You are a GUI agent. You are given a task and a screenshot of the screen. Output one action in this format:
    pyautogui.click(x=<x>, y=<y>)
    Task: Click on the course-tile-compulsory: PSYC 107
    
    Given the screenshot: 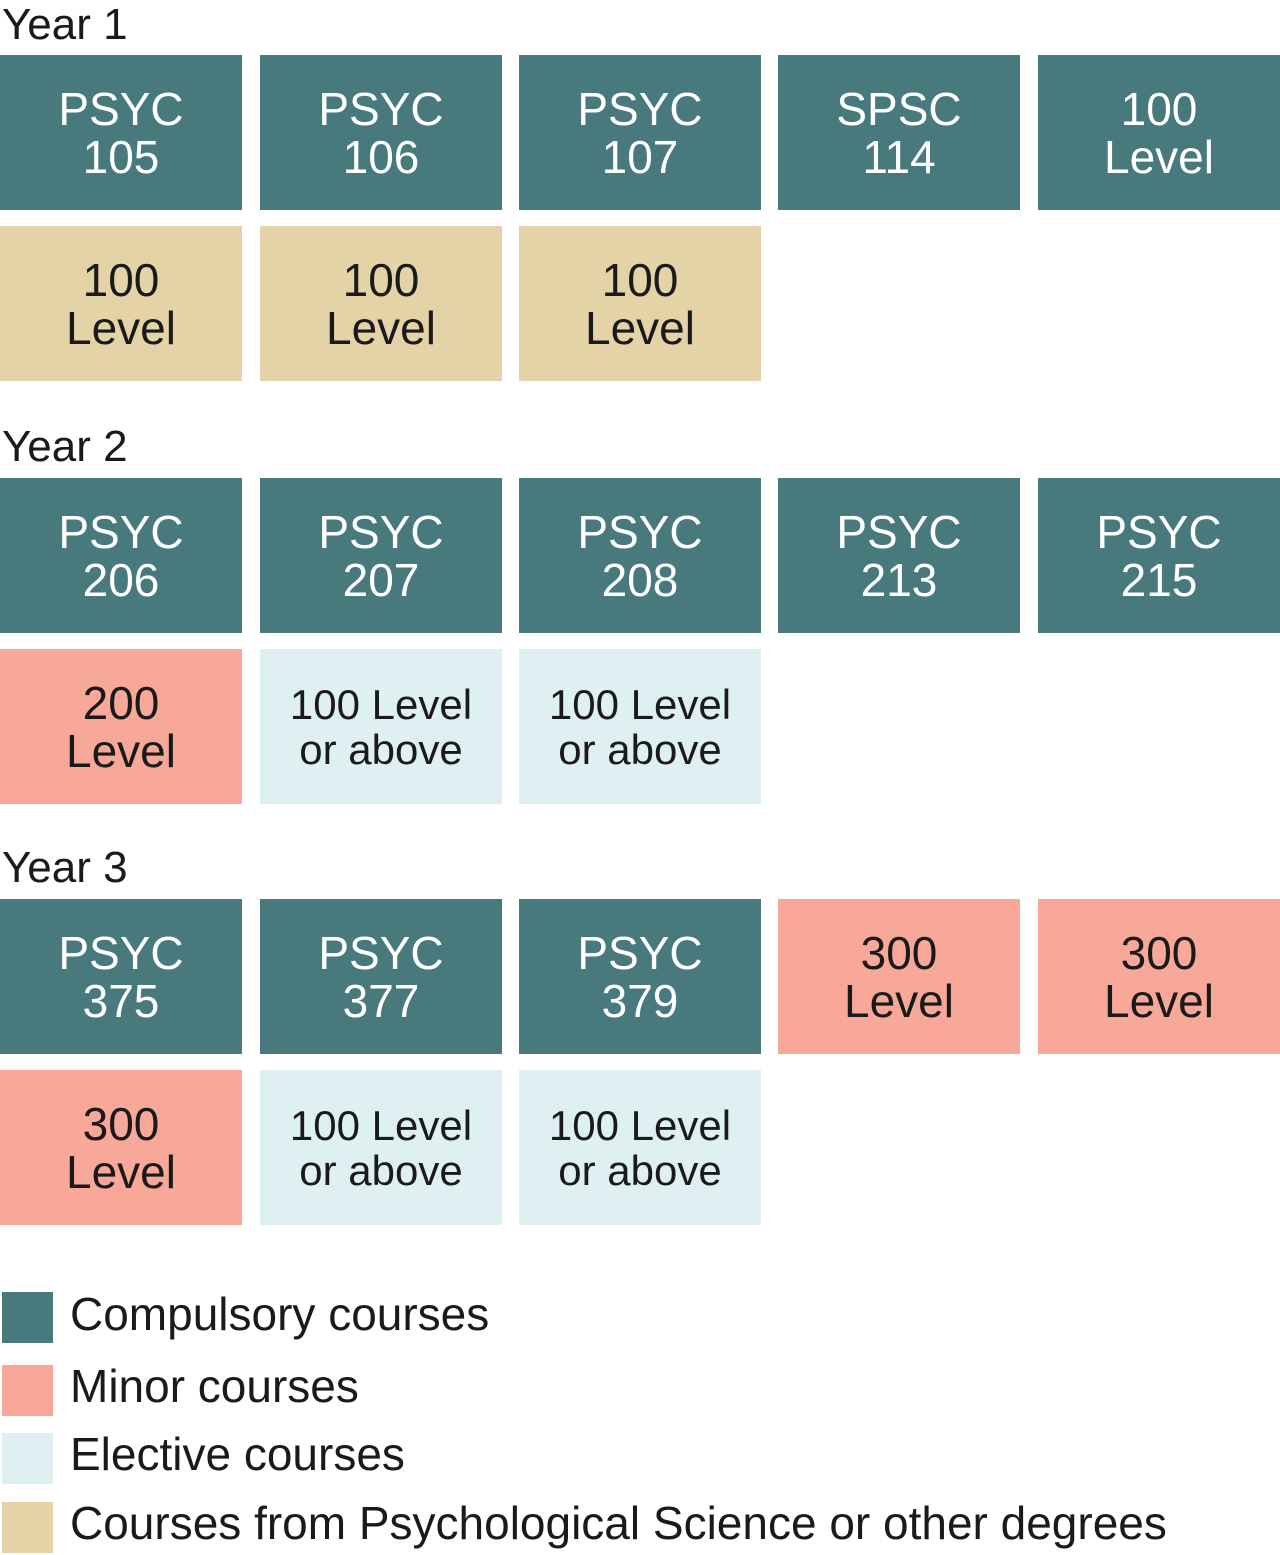 What is the action you would take?
    pyautogui.click(x=640, y=132)
    